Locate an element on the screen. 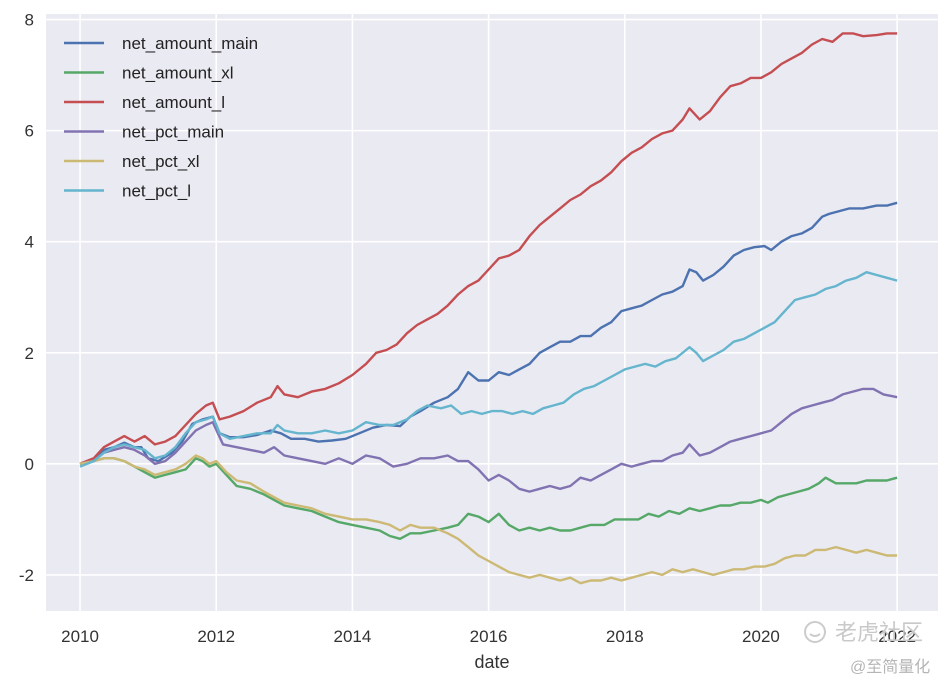 The width and height of the screenshot is (951, 688). x-tick-label: 2016 is located at coordinates (489, 636).